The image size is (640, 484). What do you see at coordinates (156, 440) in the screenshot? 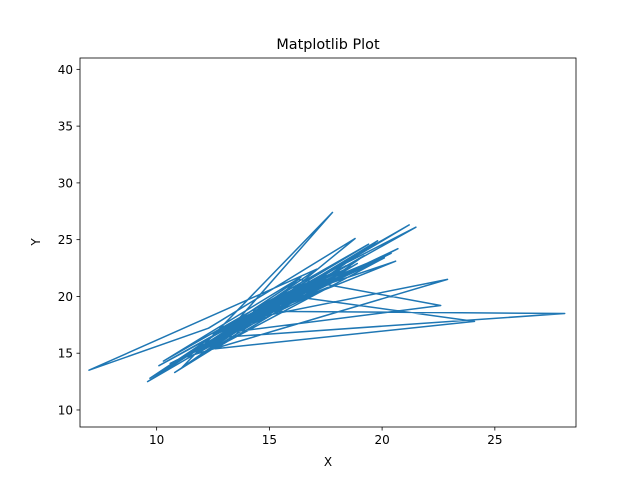
I see `x-tick-label: 10` at bounding box center [156, 440].